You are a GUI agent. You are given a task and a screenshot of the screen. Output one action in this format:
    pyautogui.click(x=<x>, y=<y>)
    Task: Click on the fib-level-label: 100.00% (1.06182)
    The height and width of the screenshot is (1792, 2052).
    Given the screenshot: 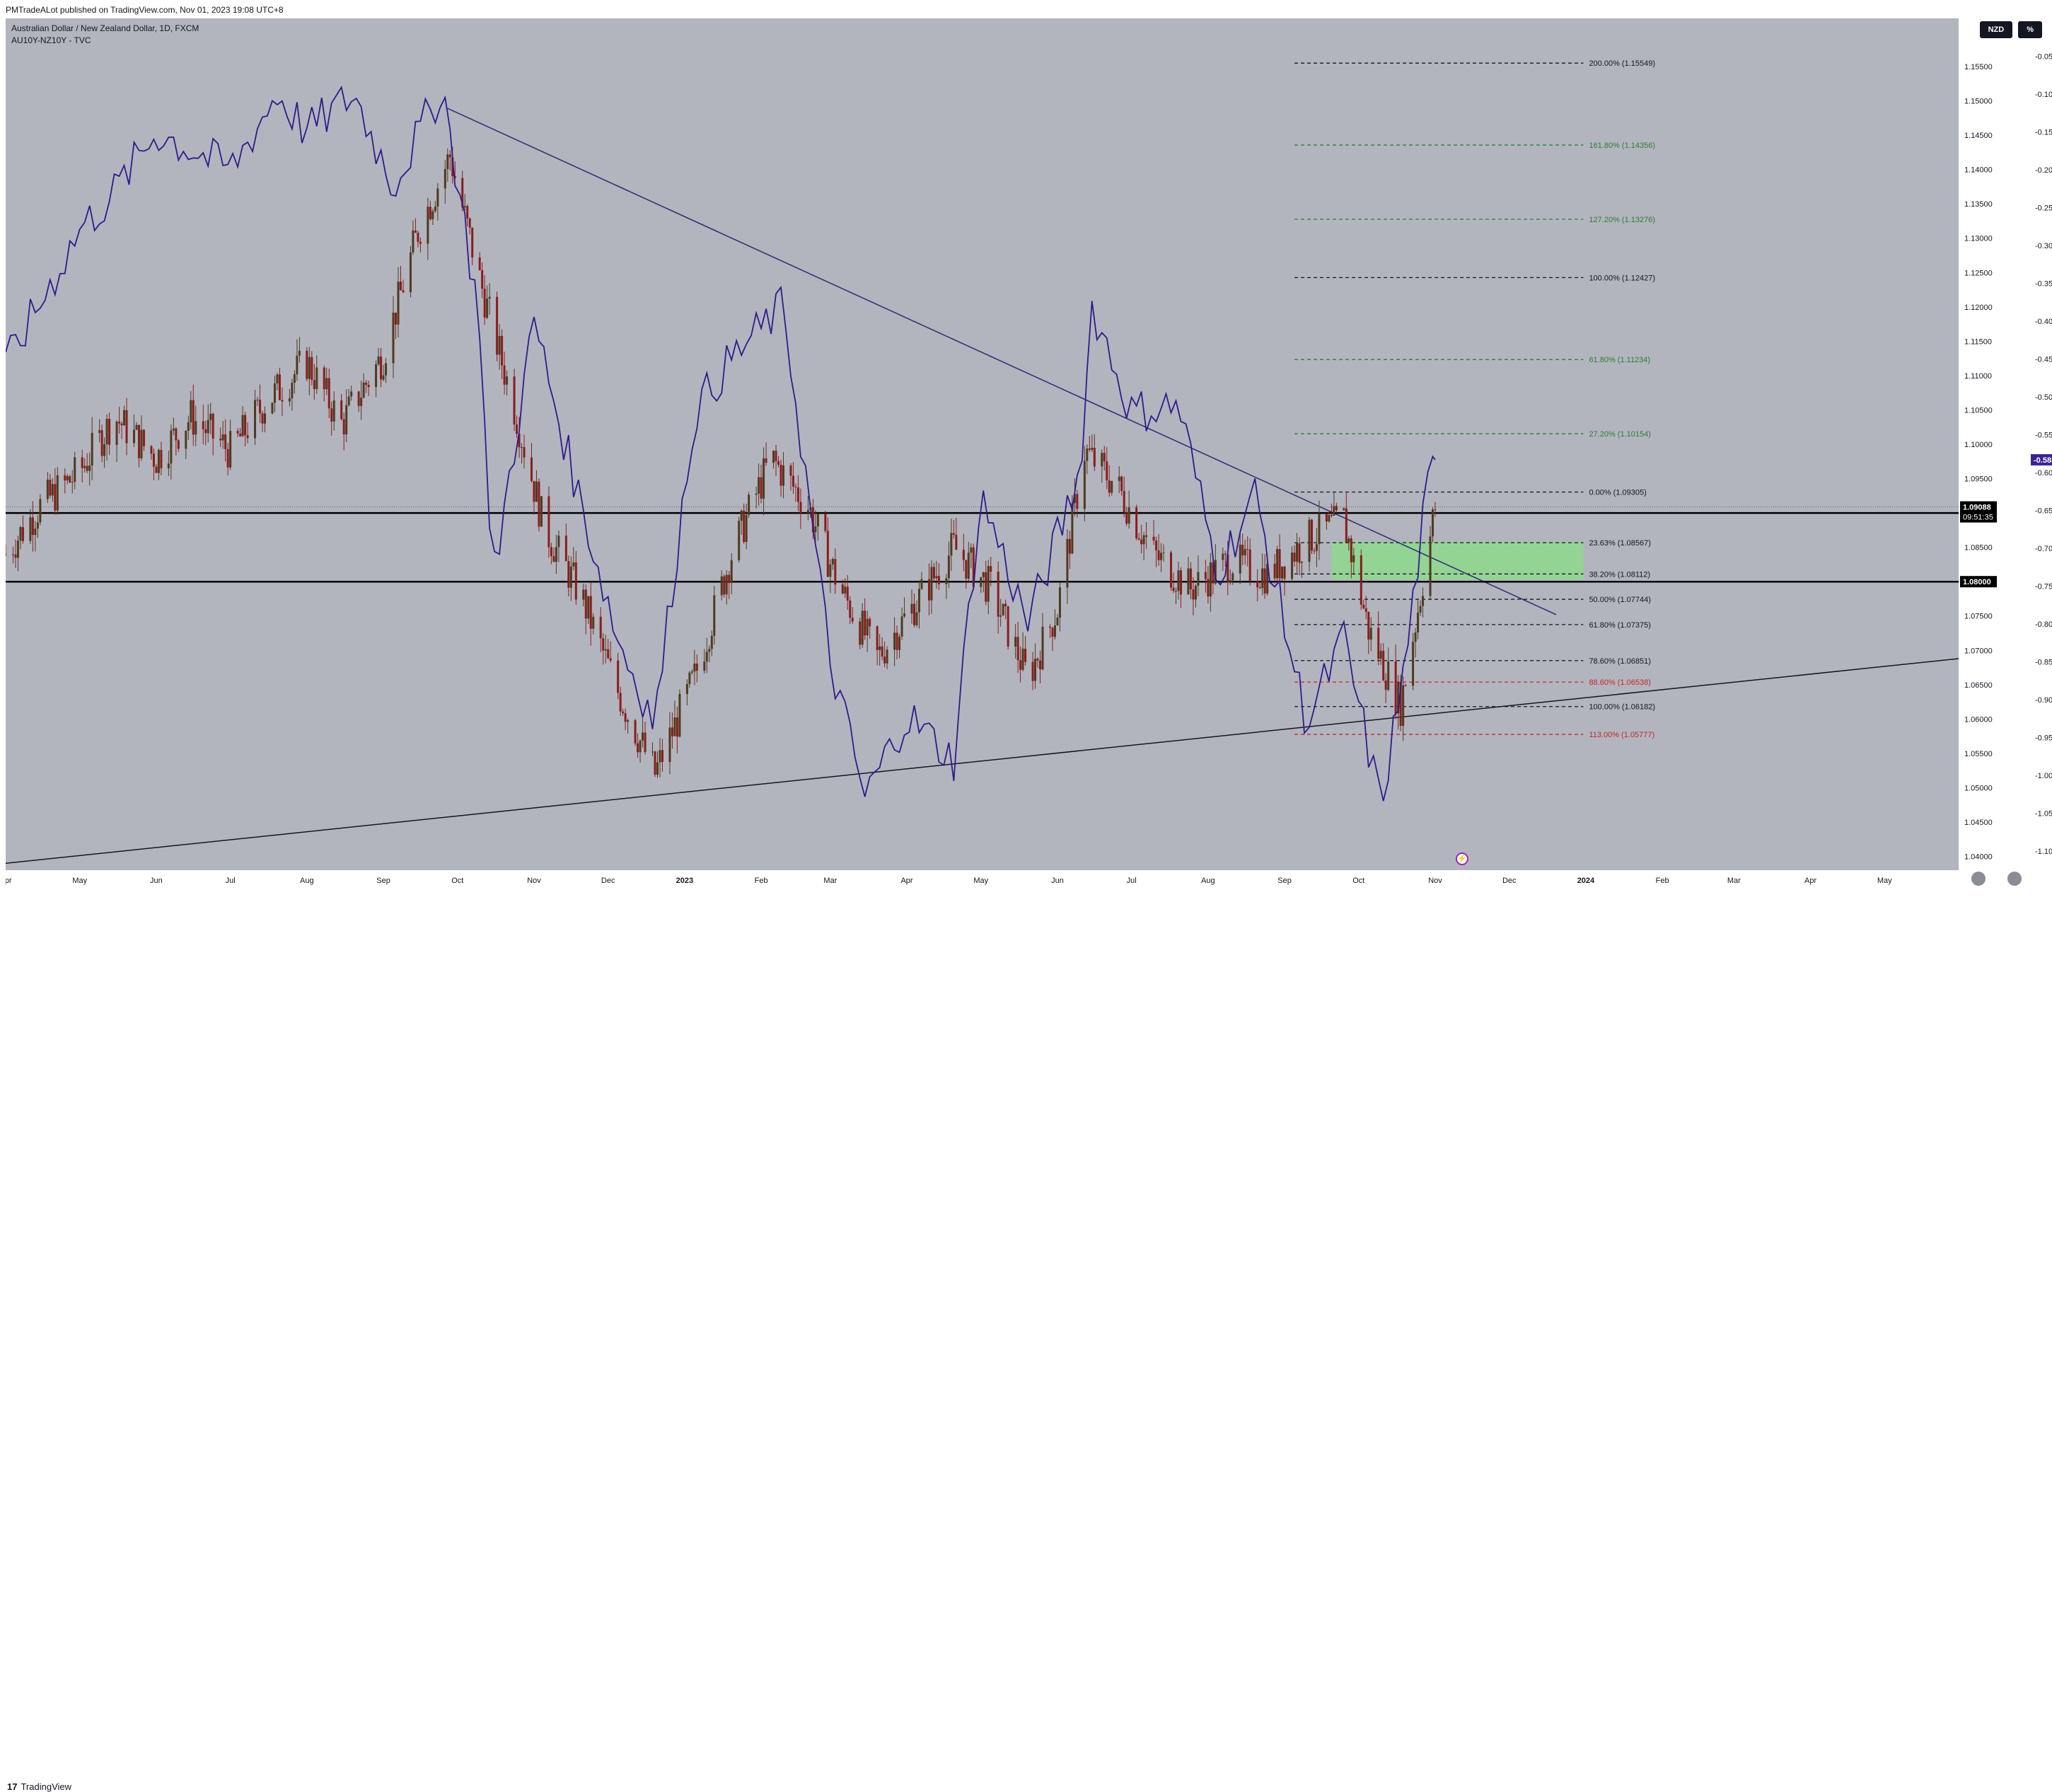 What is the action you would take?
    pyautogui.click(x=1622, y=707)
    